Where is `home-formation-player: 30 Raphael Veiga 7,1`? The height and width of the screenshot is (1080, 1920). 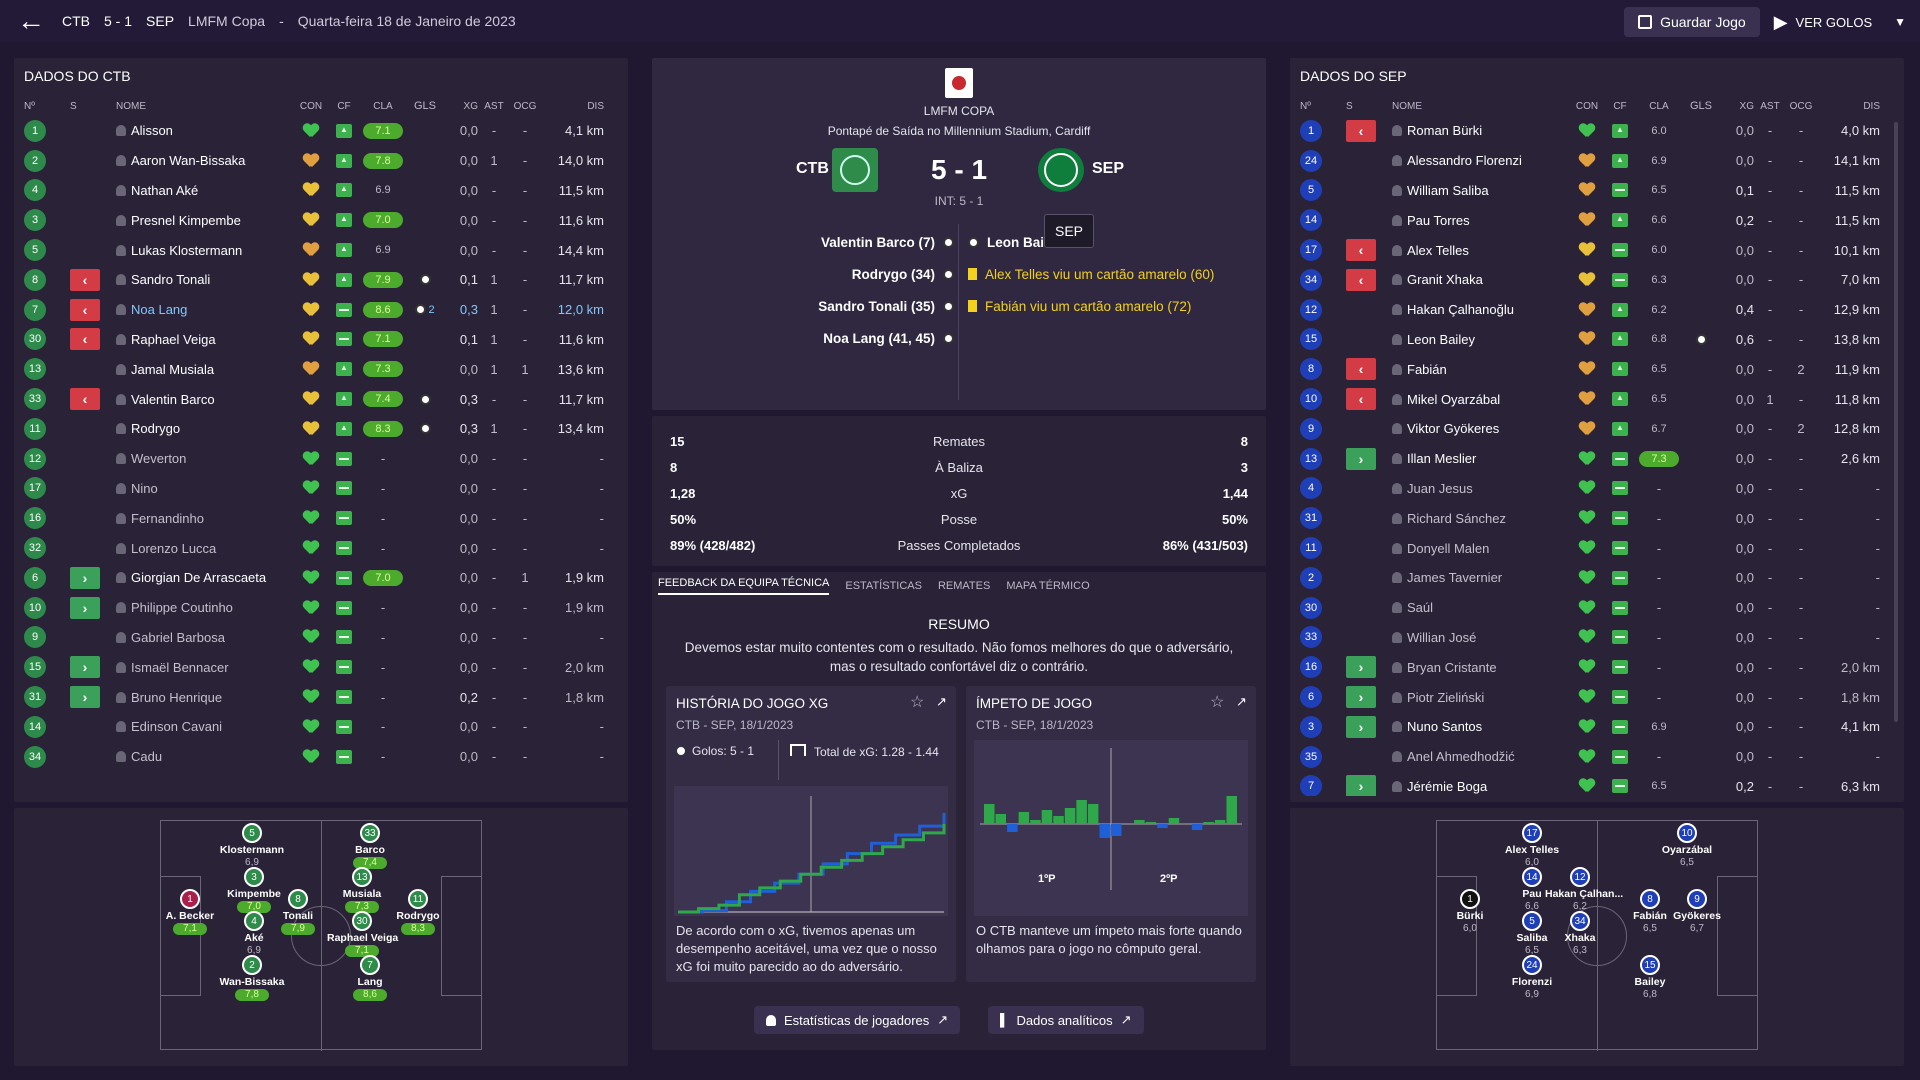 home-formation-player: 30 Raphael Veiga 7,1 is located at coordinates (362, 934).